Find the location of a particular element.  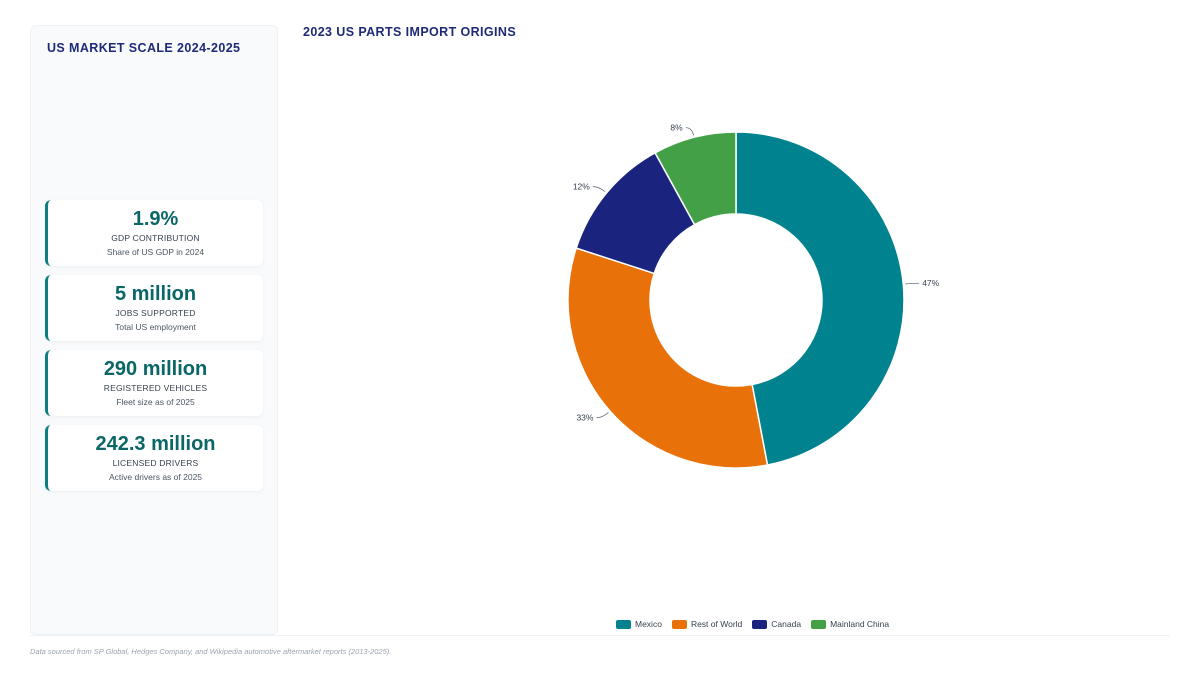

stat-label: LICENSED DRIVERS is located at coordinates (155, 463).